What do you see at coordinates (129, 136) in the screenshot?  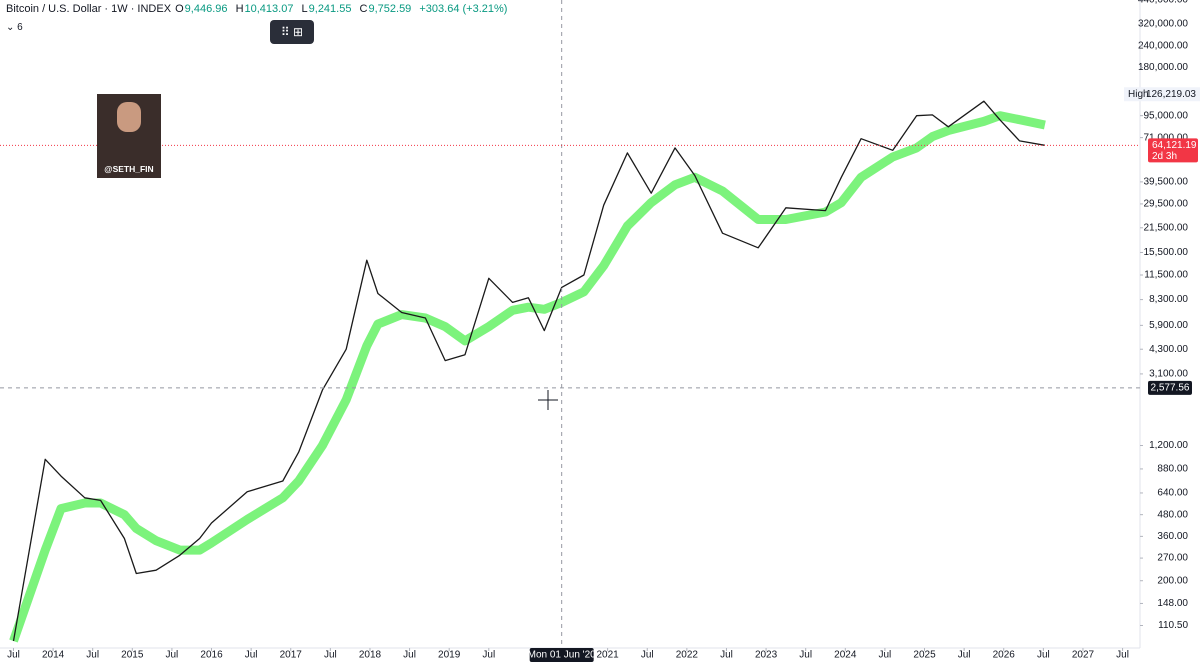 I see `watermark: @SETH_FIN` at bounding box center [129, 136].